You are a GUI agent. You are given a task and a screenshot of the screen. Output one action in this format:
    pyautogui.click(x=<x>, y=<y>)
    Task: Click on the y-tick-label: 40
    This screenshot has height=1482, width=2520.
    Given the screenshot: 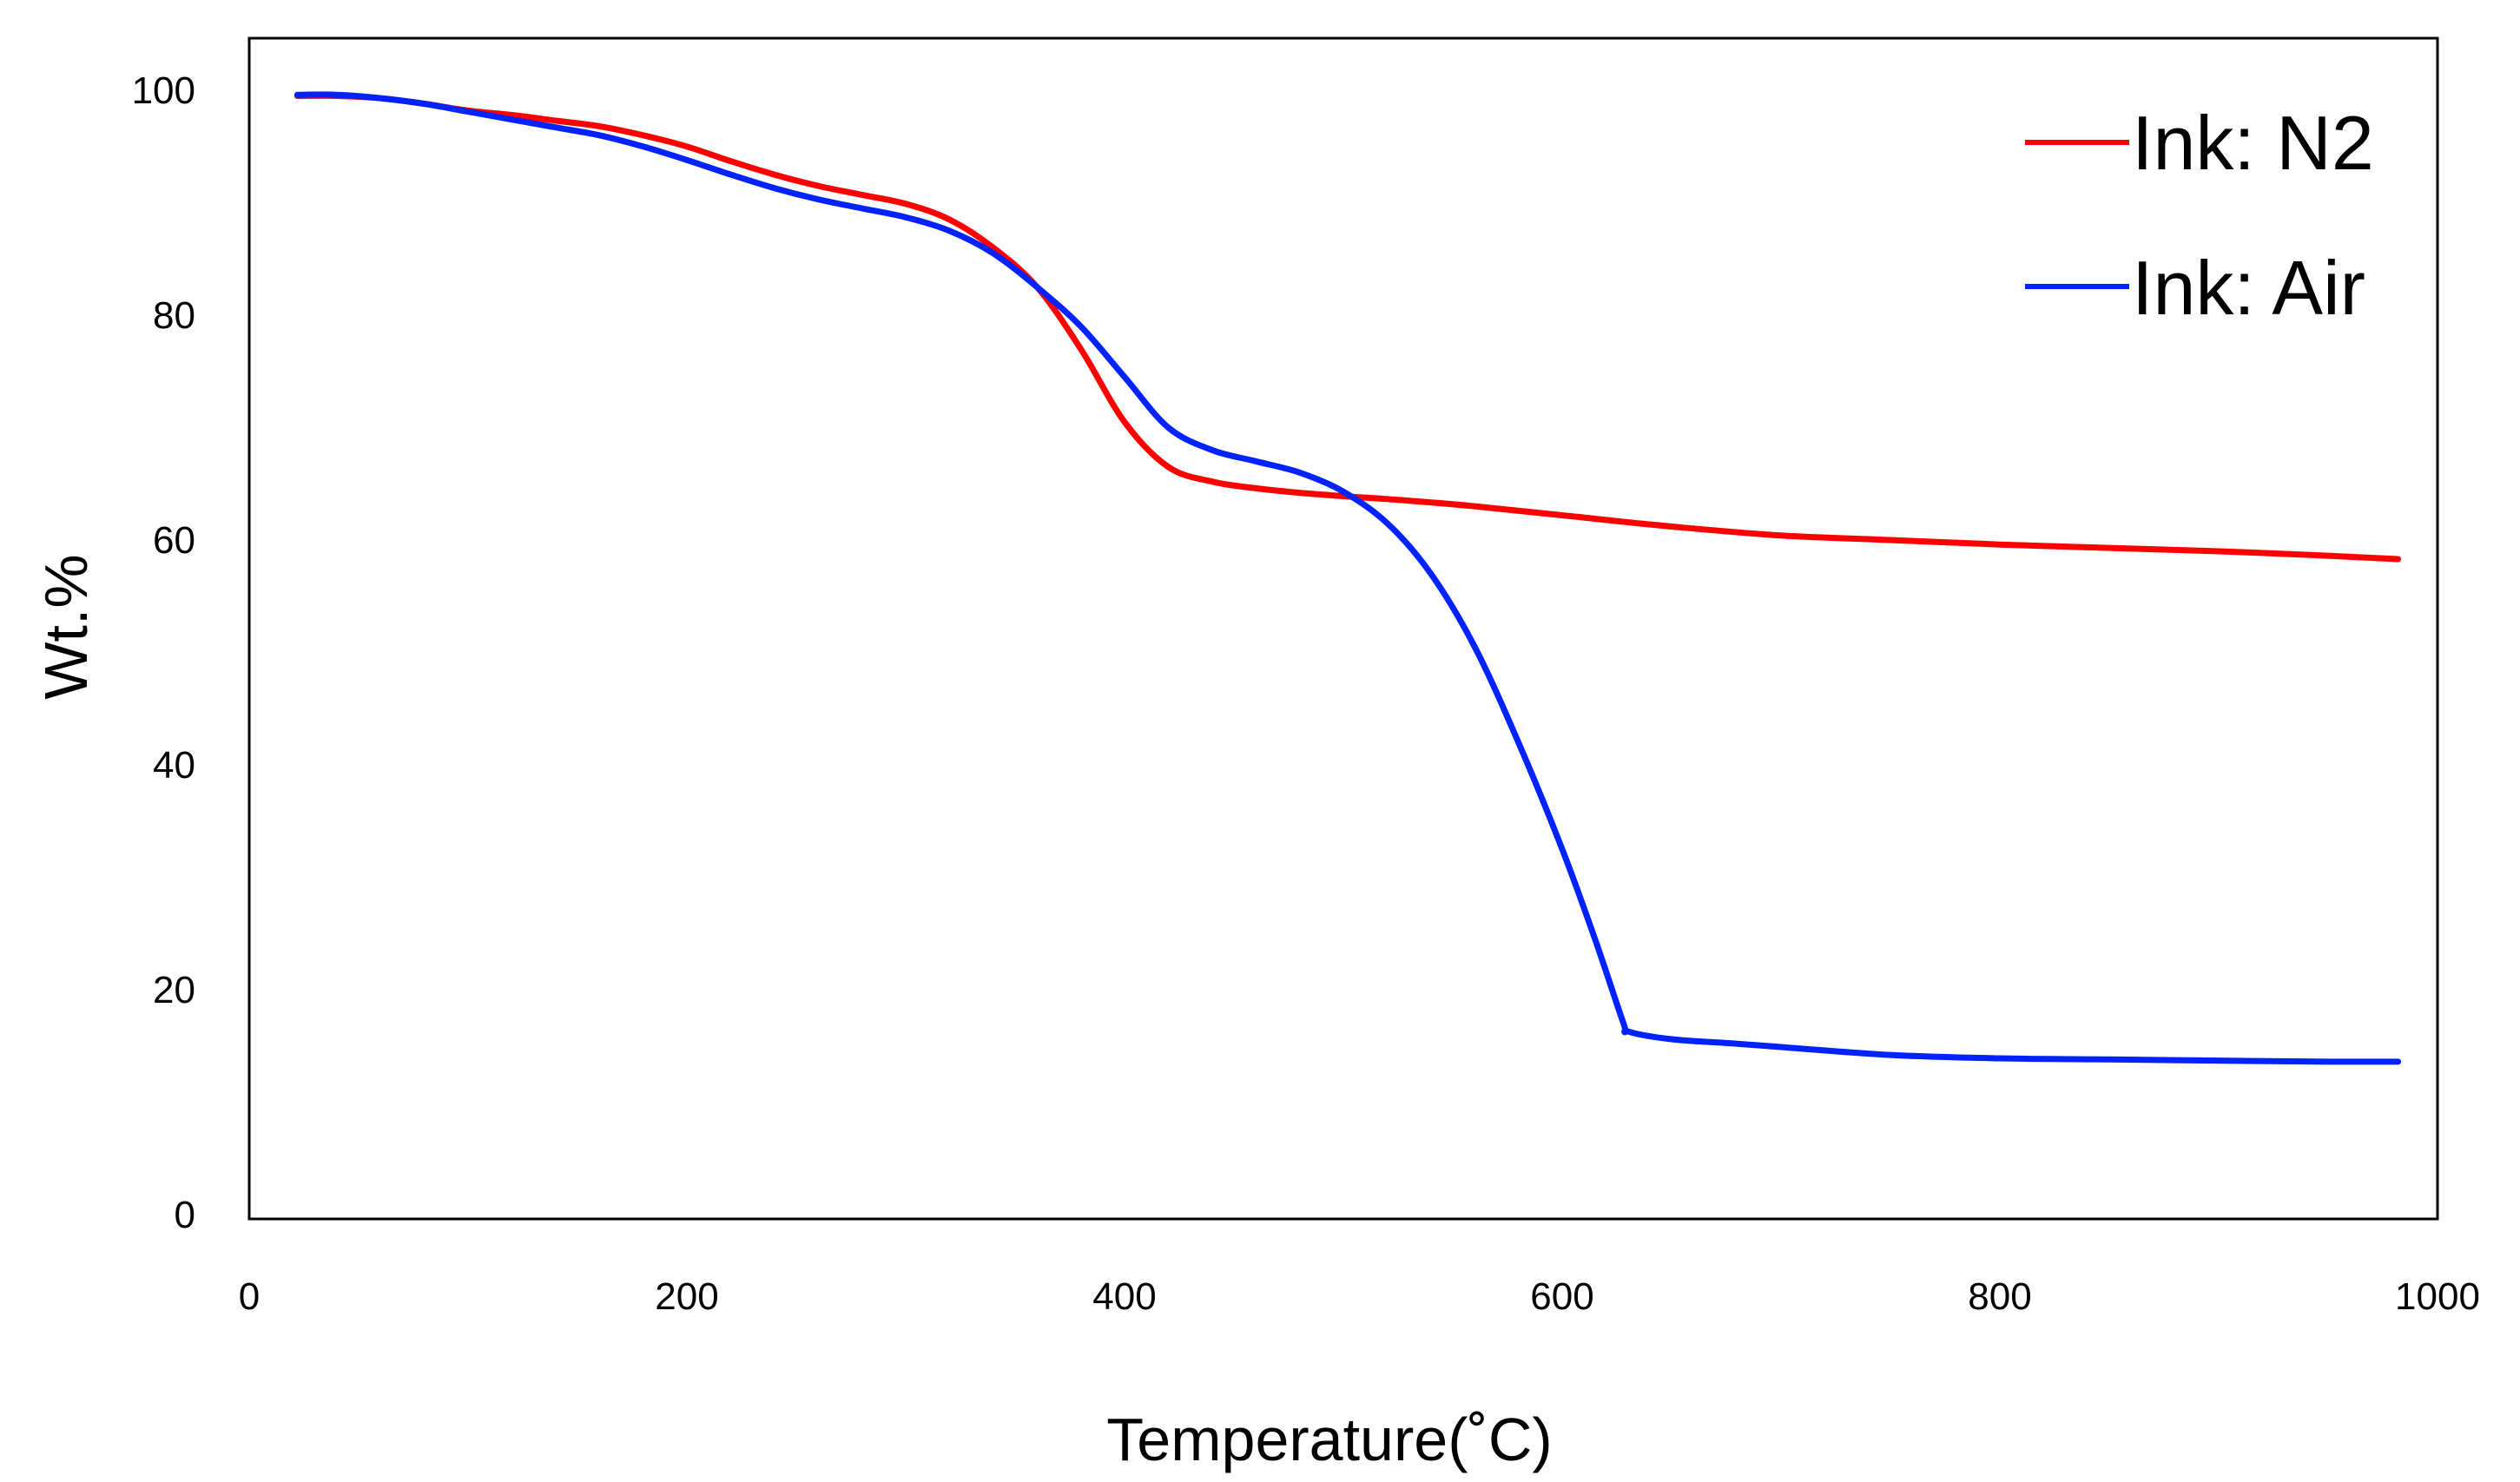 What is the action you would take?
    pyautogui.click(x=174, y=765)
    